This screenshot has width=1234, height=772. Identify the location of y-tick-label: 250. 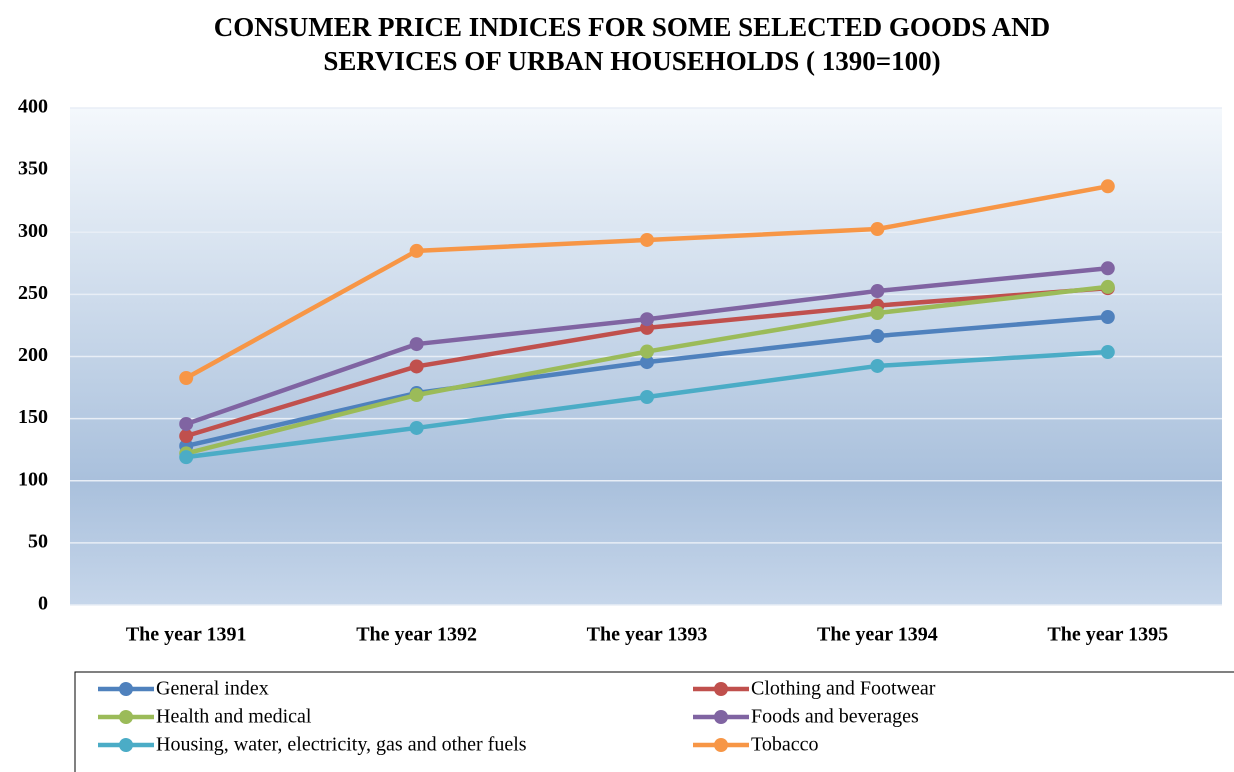
(33, 293).